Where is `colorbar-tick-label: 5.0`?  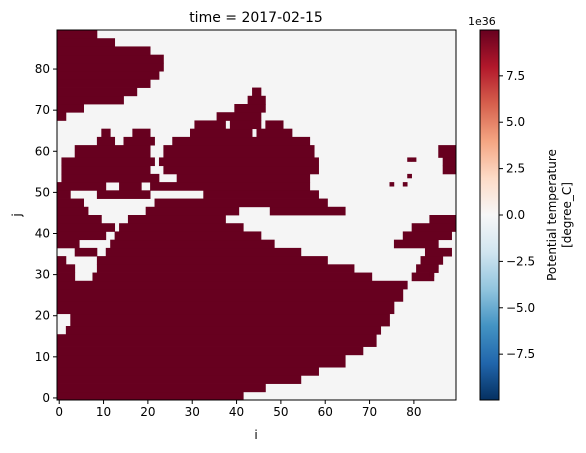
colorbar-tick-label: 5.0 is located at coordinates (515, 122).